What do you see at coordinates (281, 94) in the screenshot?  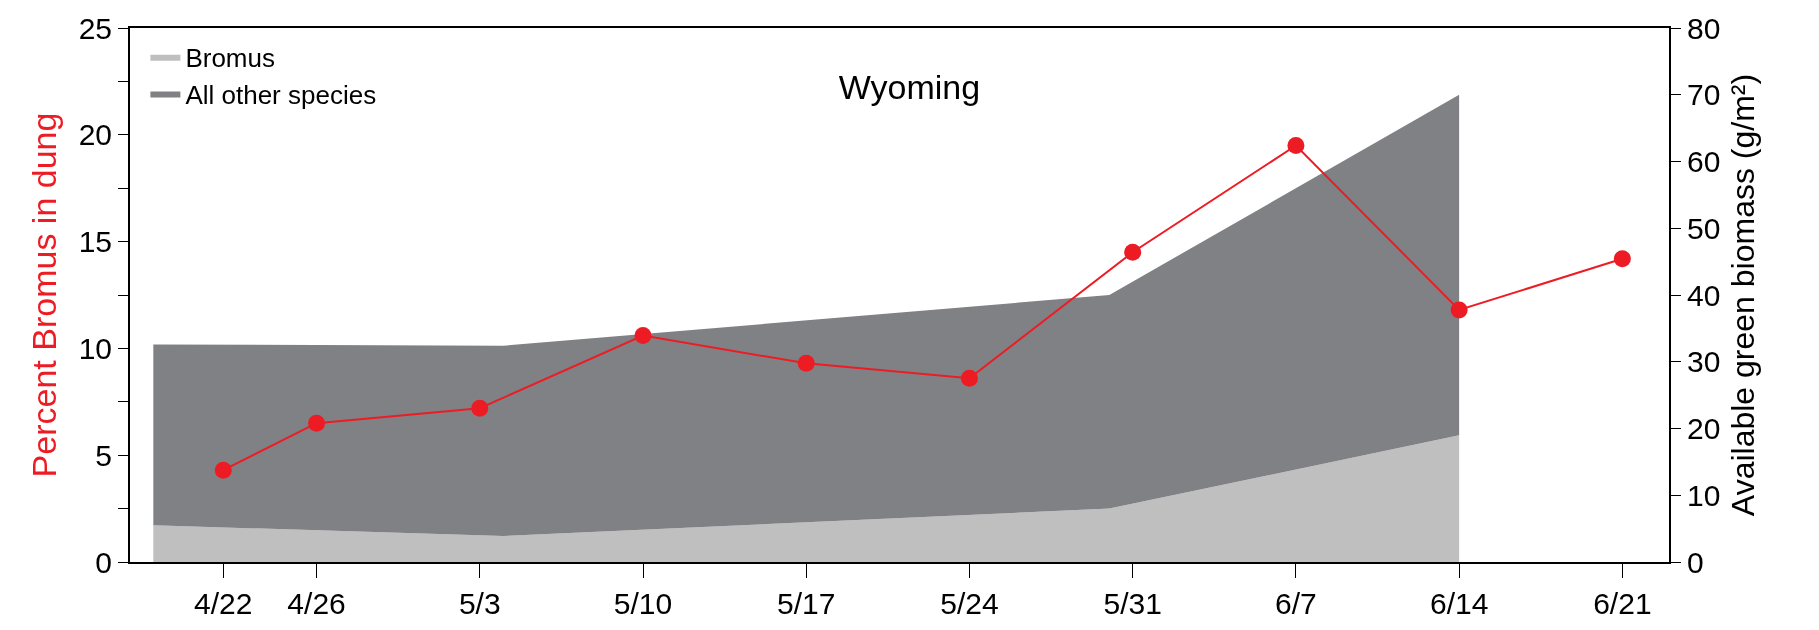 I see `legend-label: All other species` at bounding box center [281, 94].